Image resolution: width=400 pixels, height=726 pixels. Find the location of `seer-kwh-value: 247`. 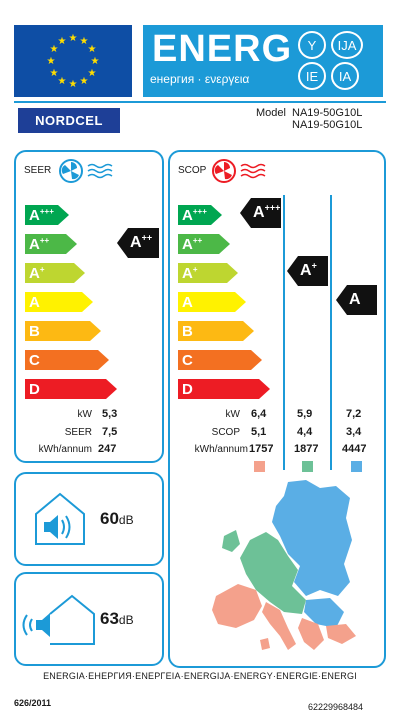

seer-kwh-value: 247 is located at coordinates (107, 449).